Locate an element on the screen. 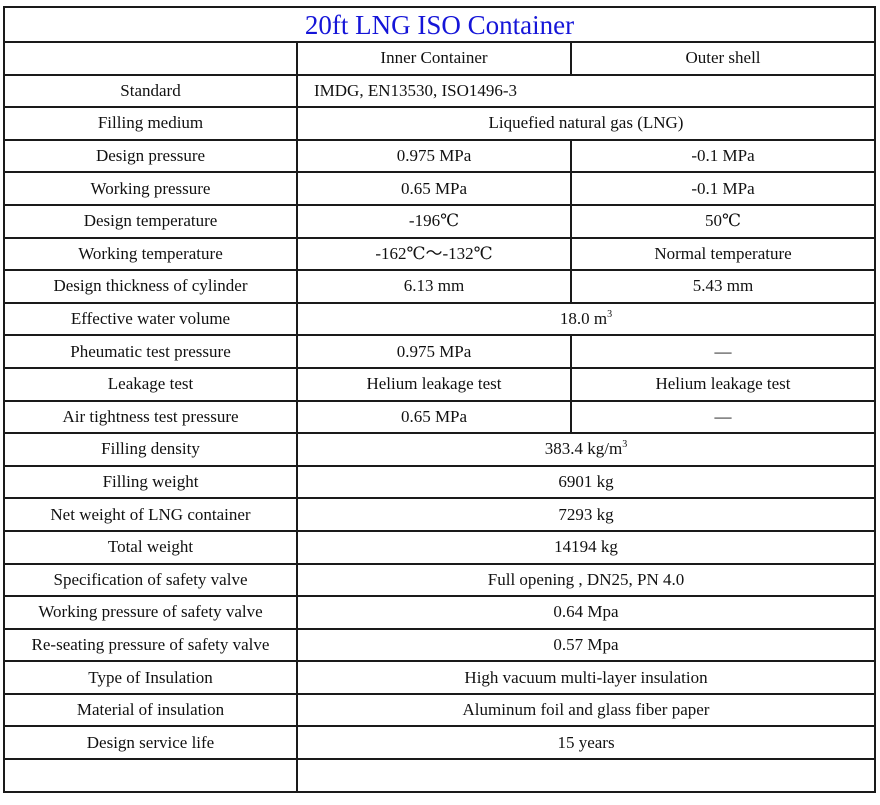 The width and height of the screenshot is (880, 805). table-row: Working pressure of safety valve 0.64 Mpa is located at coordinates (439, 612).